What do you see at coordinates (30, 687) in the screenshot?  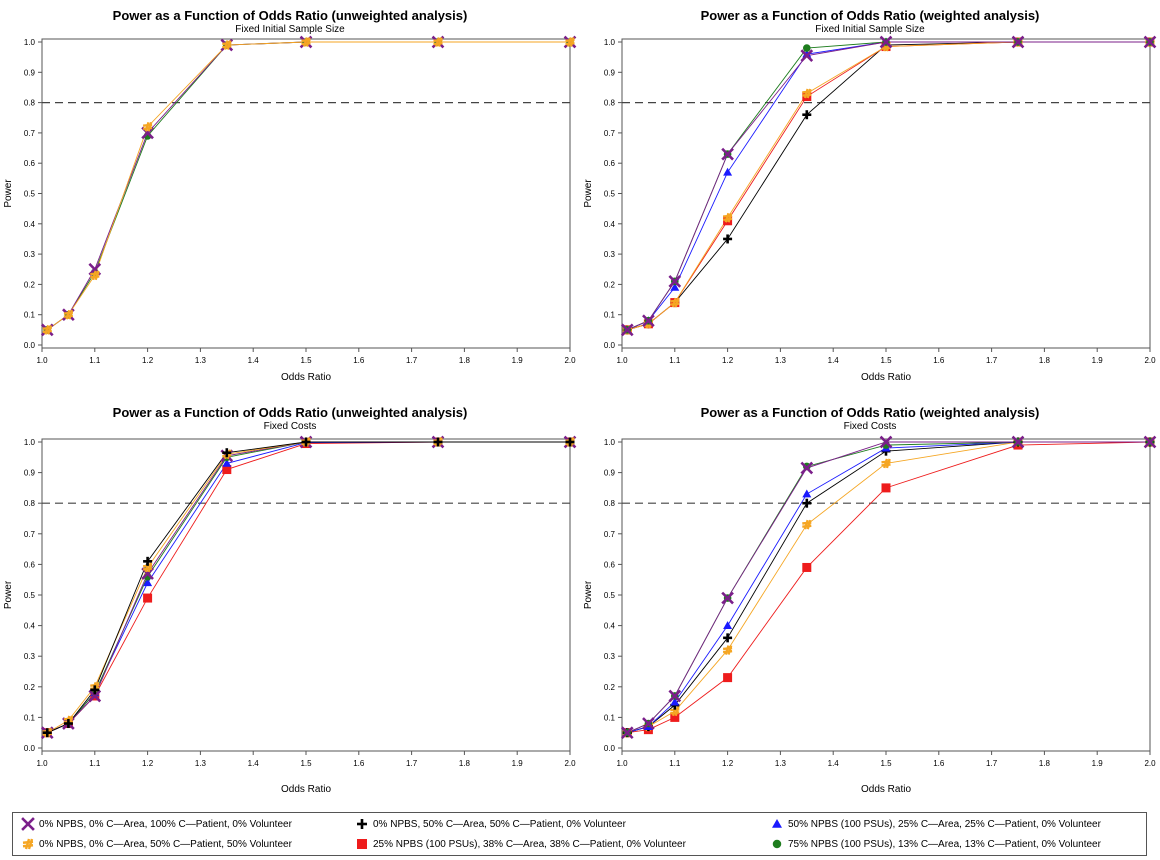 I see `y-tick-label: 0.2` at bounding box center [30, 687].